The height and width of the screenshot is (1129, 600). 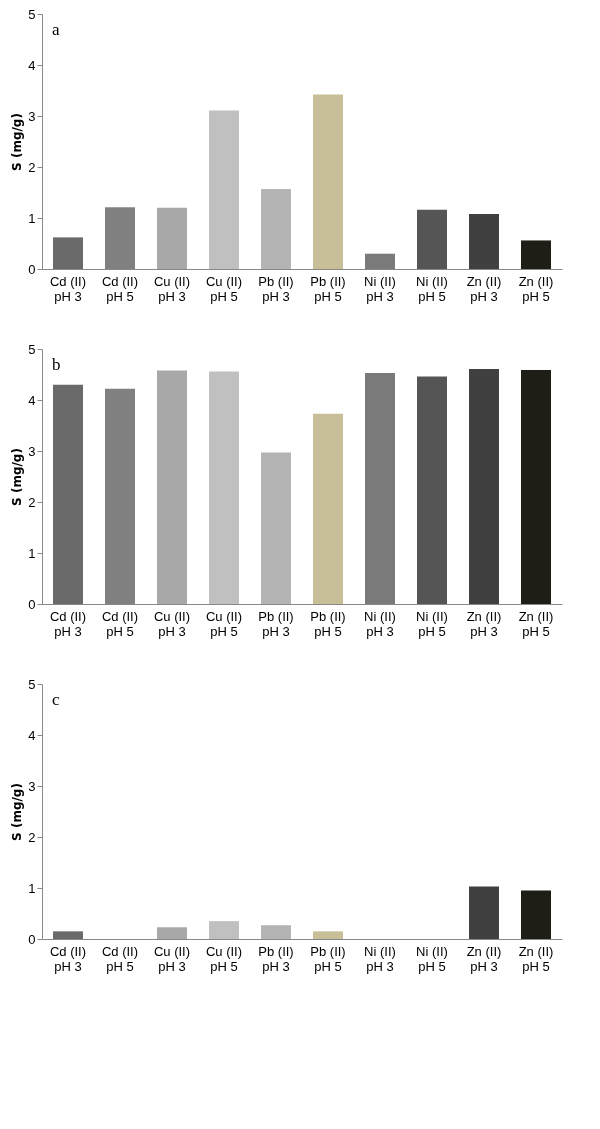 I want to click on annotation: c, so click(x=56, y=699).